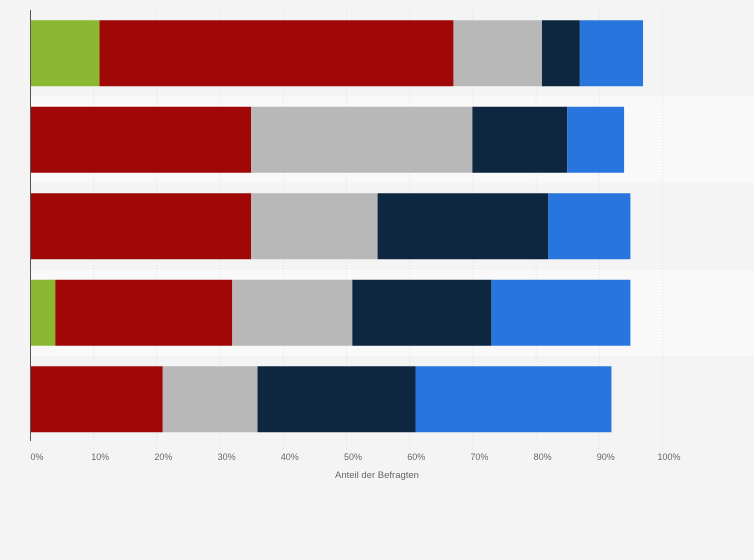 Image resolution: width=754 pixels, height=560 pixels. Describe the element at coordinates (543, 457) in the screenshot. I see `x-tick-label: 80%` at that location.